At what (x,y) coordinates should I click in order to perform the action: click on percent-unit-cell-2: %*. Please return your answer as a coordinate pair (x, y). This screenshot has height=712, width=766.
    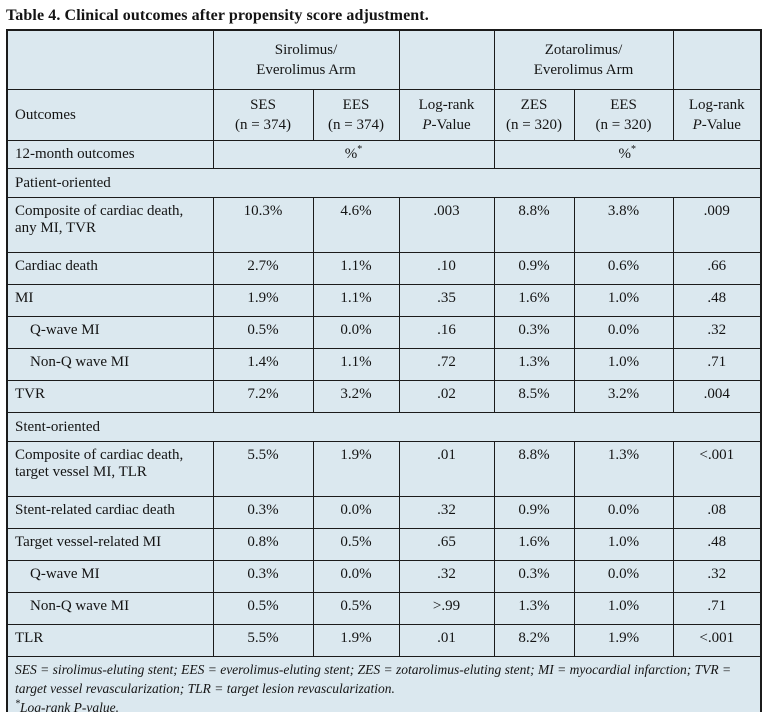
    Looking at the image, I should click on (627, 154).